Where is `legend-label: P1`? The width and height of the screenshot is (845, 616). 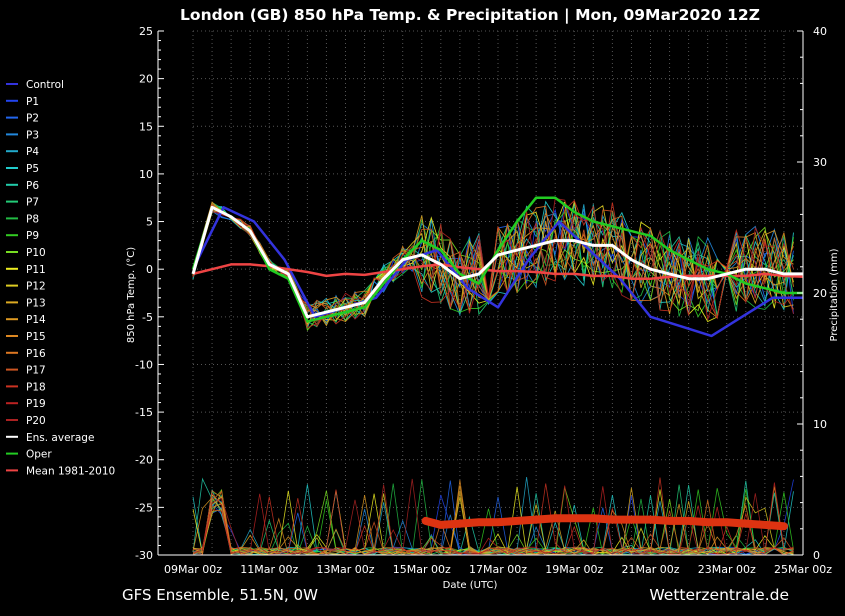
legend-label: P1 is located at coordinates (32, 102).